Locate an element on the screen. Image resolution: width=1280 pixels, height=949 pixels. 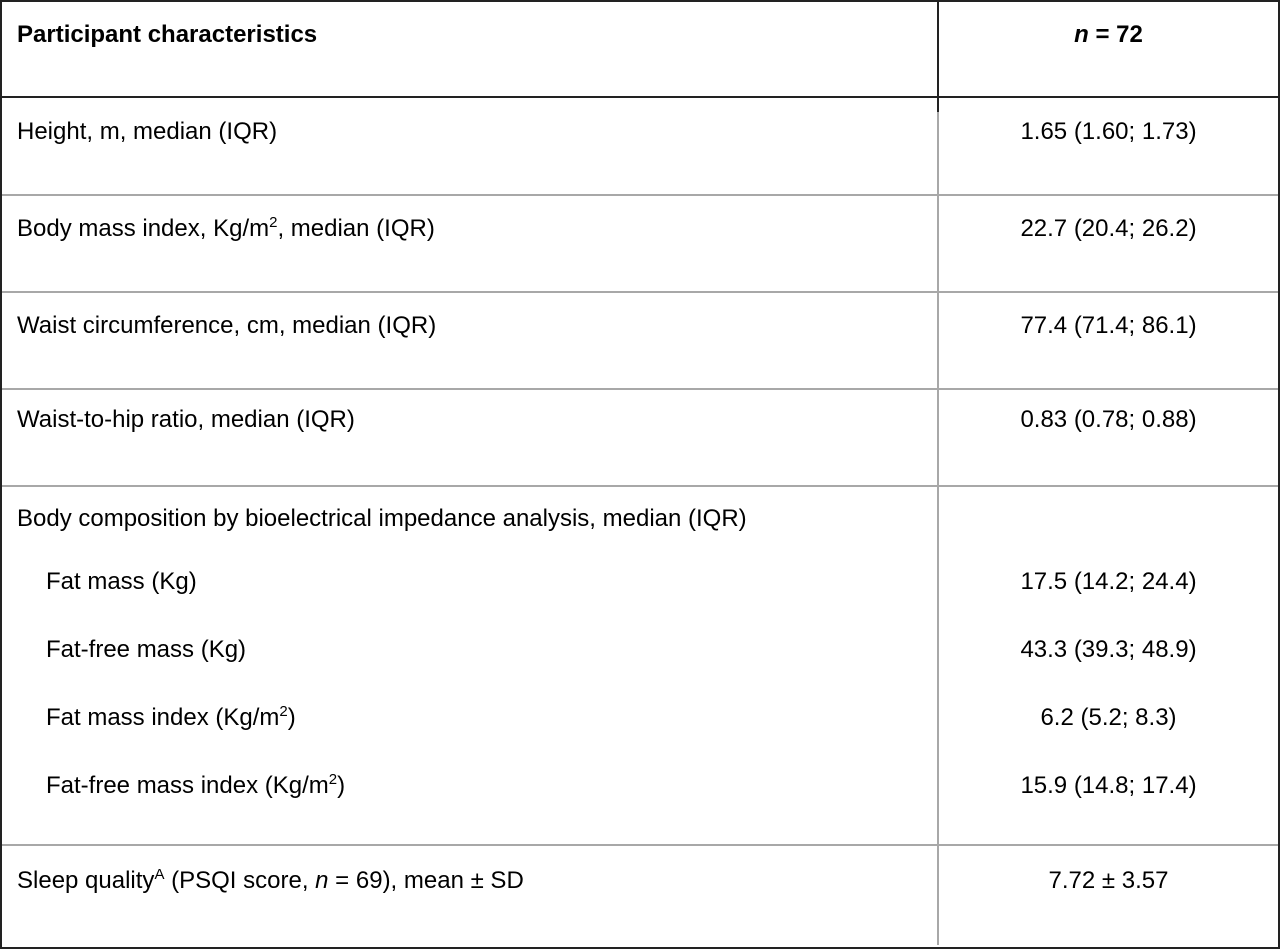
label-text: = 69), mean ± SD is located at coordinates (426, 880).